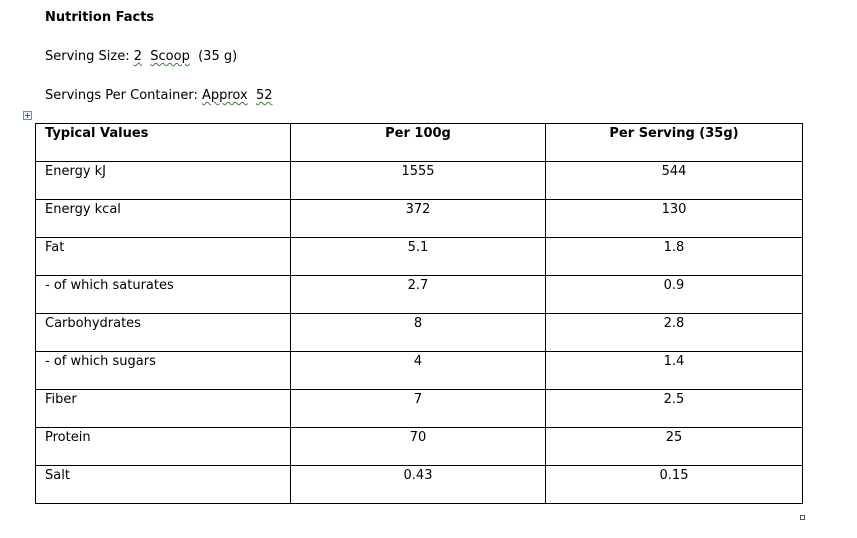 This screenshot has height=538, width=857. What do you see at coordinates (100, 17) in the screenshot?
I see `document-title: Nutrition Facts` at bounding box center [100, 17].